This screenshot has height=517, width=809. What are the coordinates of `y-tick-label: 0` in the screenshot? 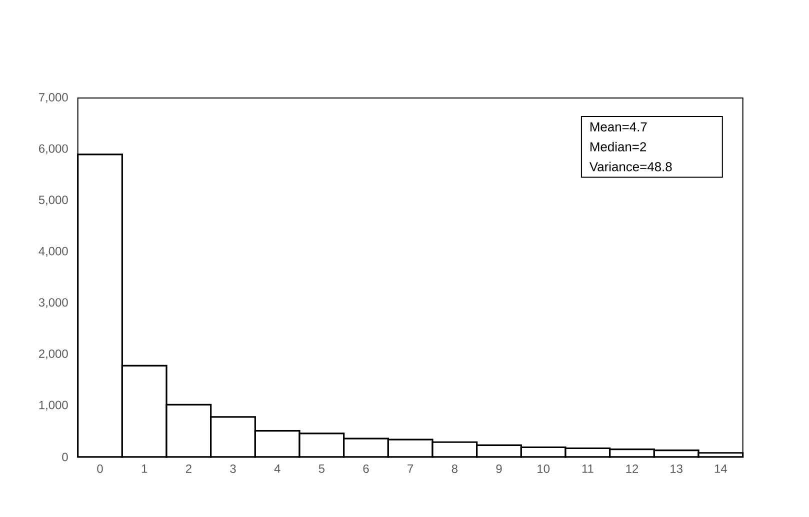 It's located at (65, 457).